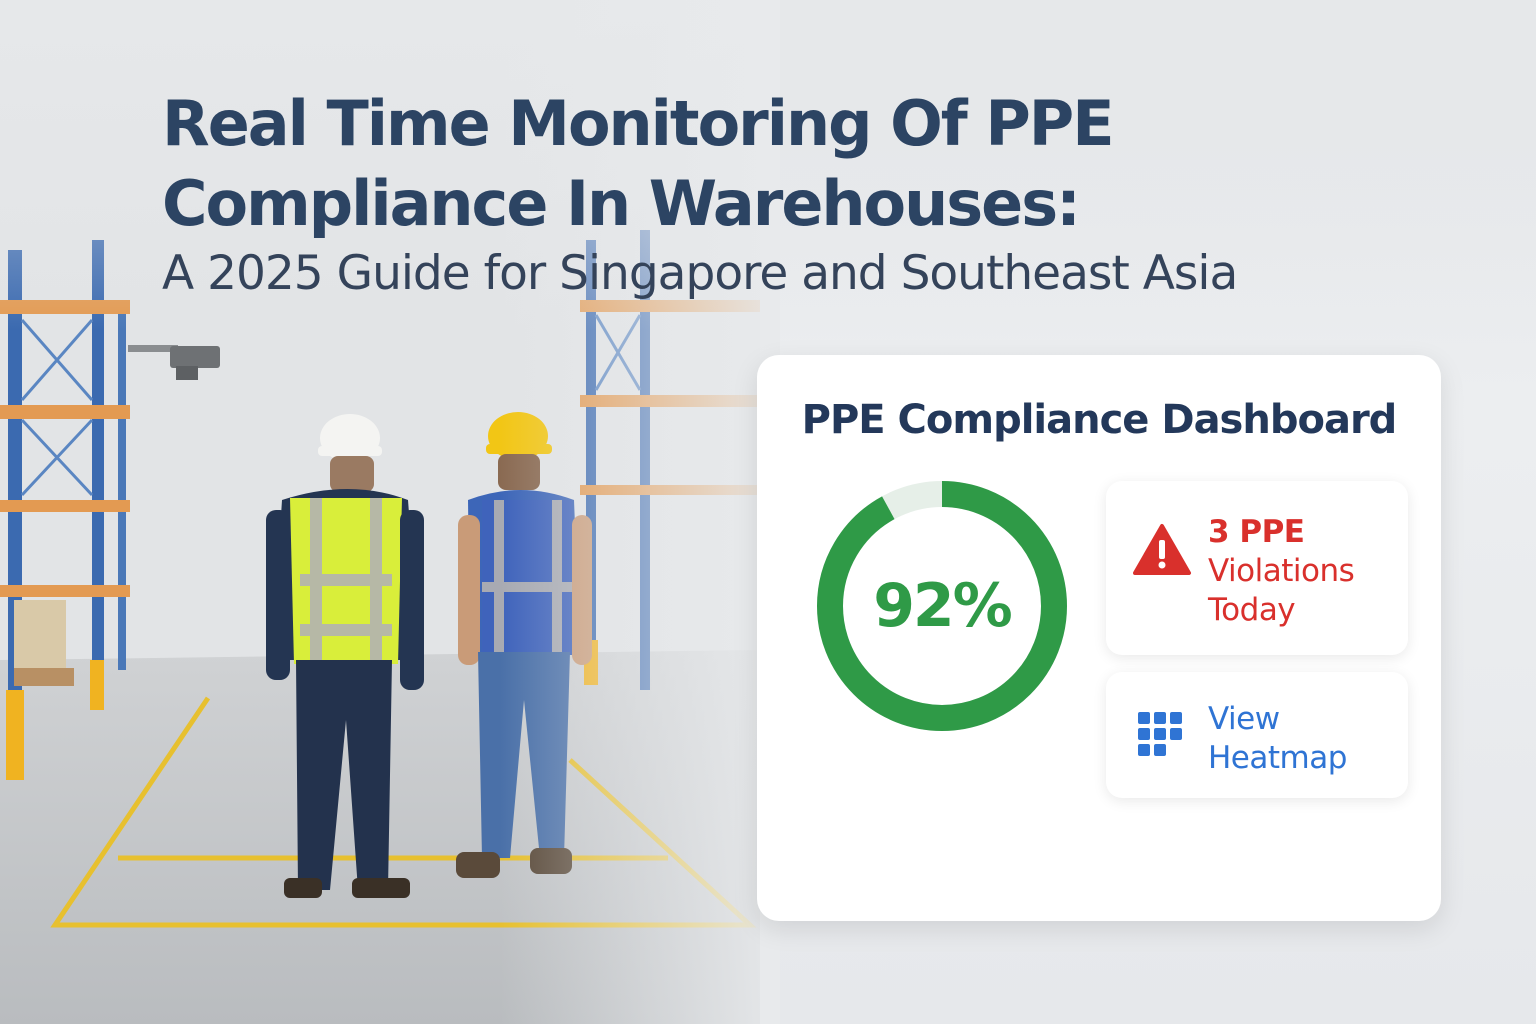  Describe the element at coordinates (1160, 734) in the screenshot. I see `grid-icon` at that location.